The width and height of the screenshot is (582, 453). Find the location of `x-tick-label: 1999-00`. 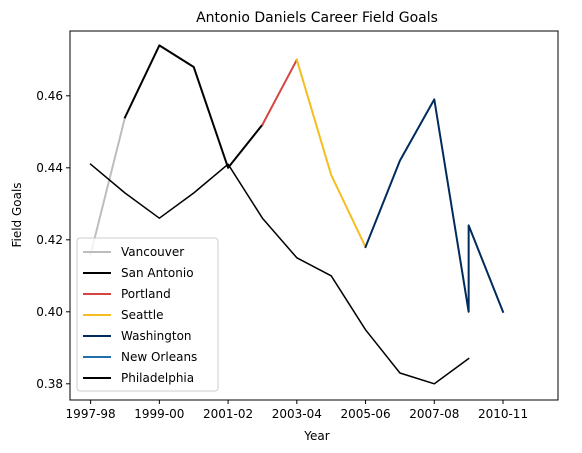

x-tick-label: 1999-00 is located at coordinates (159, 414).